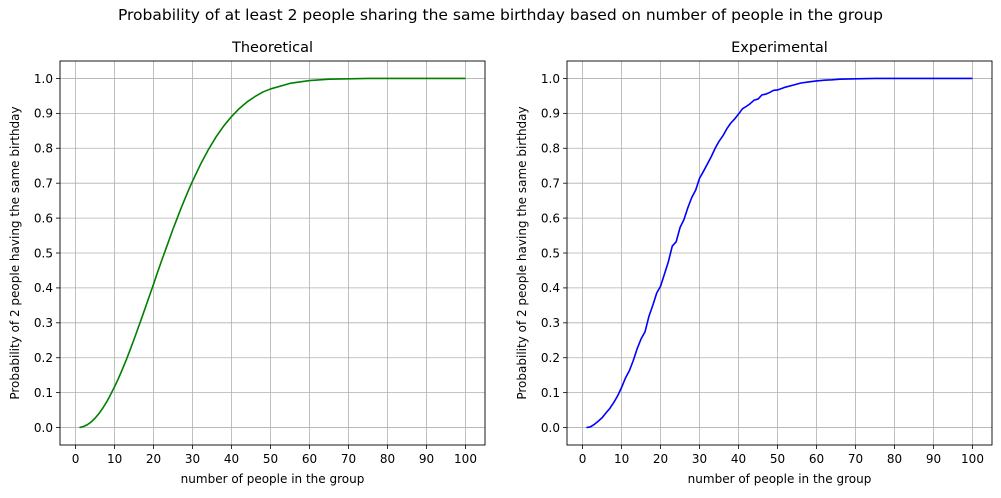  What do you see at coordinates (779, 48) in the screenshot?
I see `chart-title: Experimental` at bounding box center [779, 48].